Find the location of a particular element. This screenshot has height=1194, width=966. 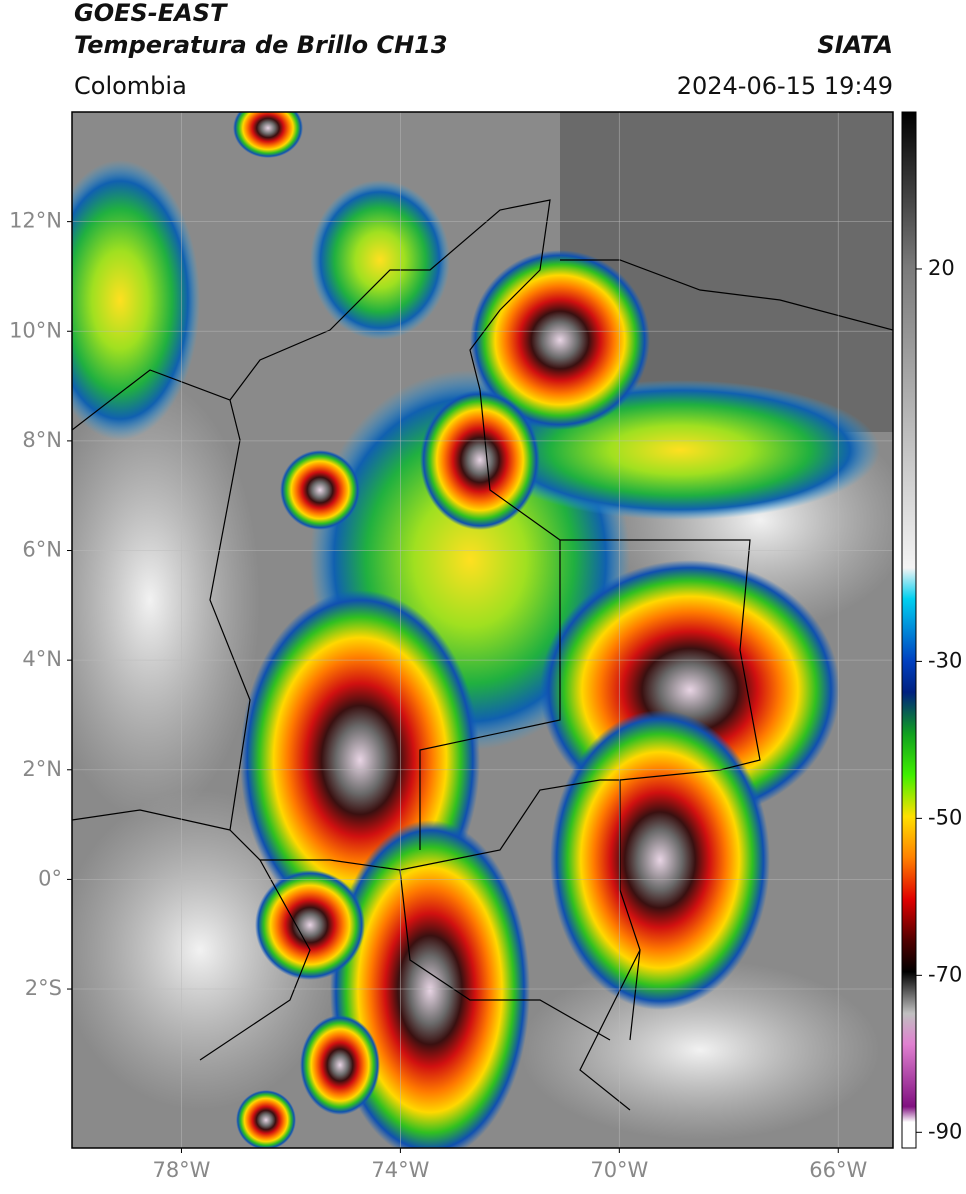

subtitle: Temperatura de Brillo CH13 is located at coordinates (261, 45).